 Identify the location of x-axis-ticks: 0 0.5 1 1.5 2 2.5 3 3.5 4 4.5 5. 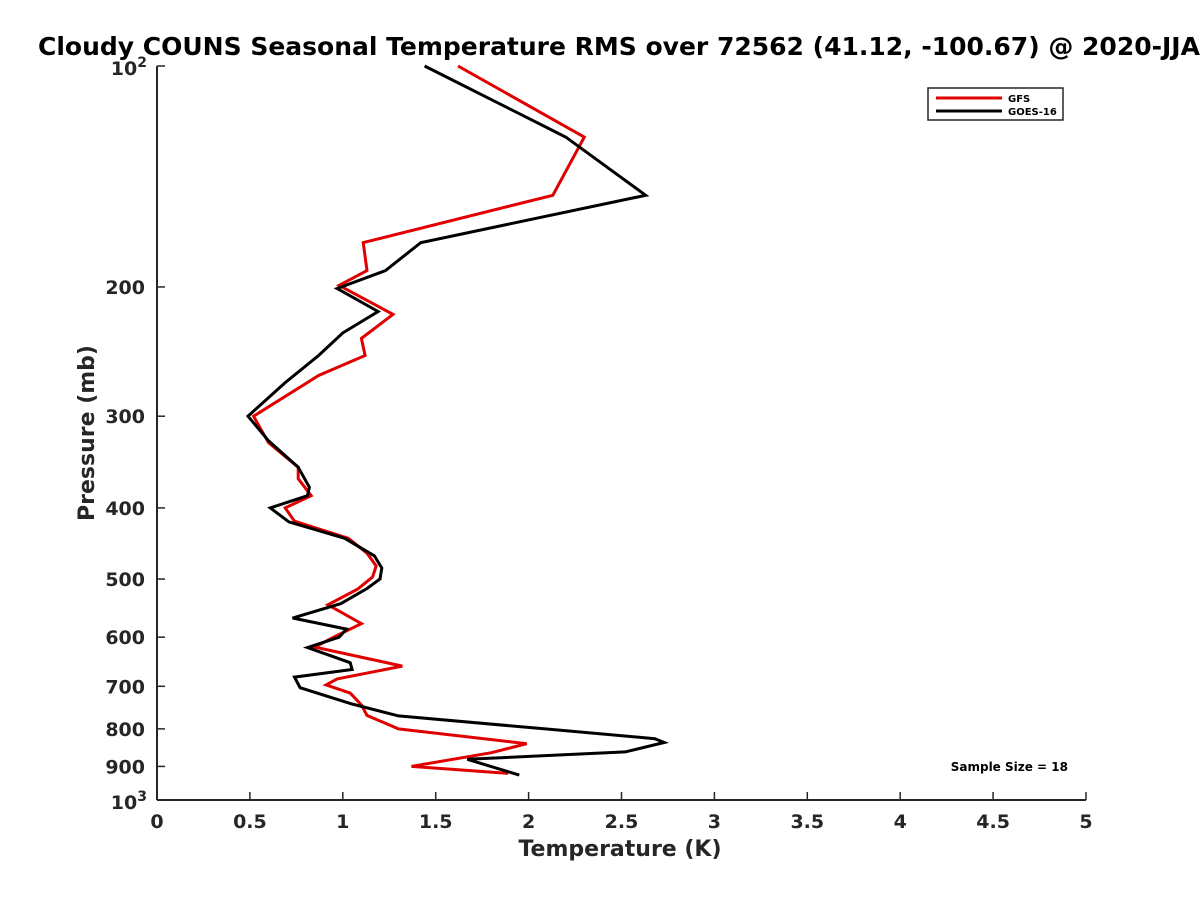
(621, 812).